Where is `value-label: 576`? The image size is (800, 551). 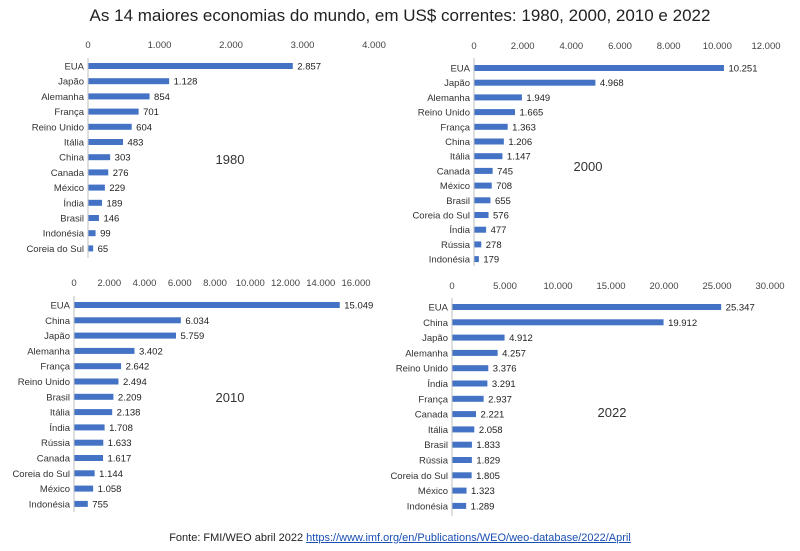 value-label: 576 is located at coordinates (501, 216).